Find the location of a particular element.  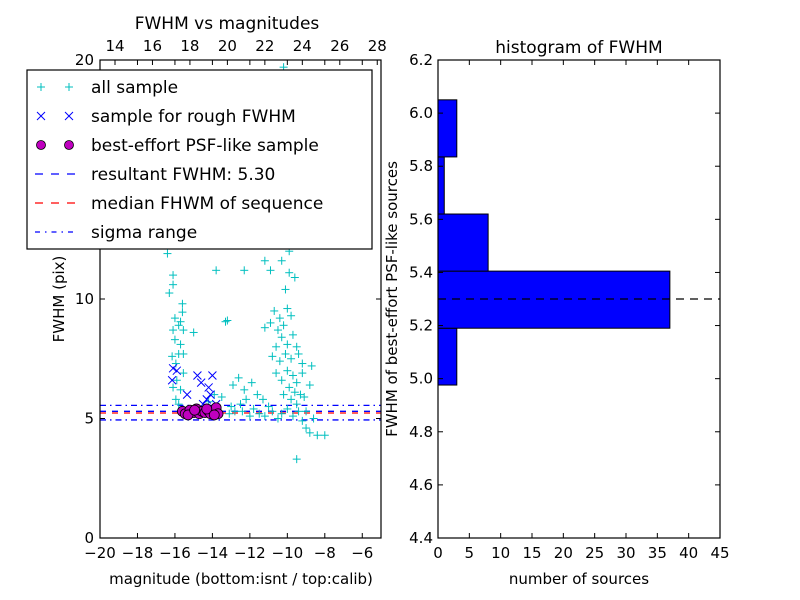

legend-frame is located at coordinates (199, 159).